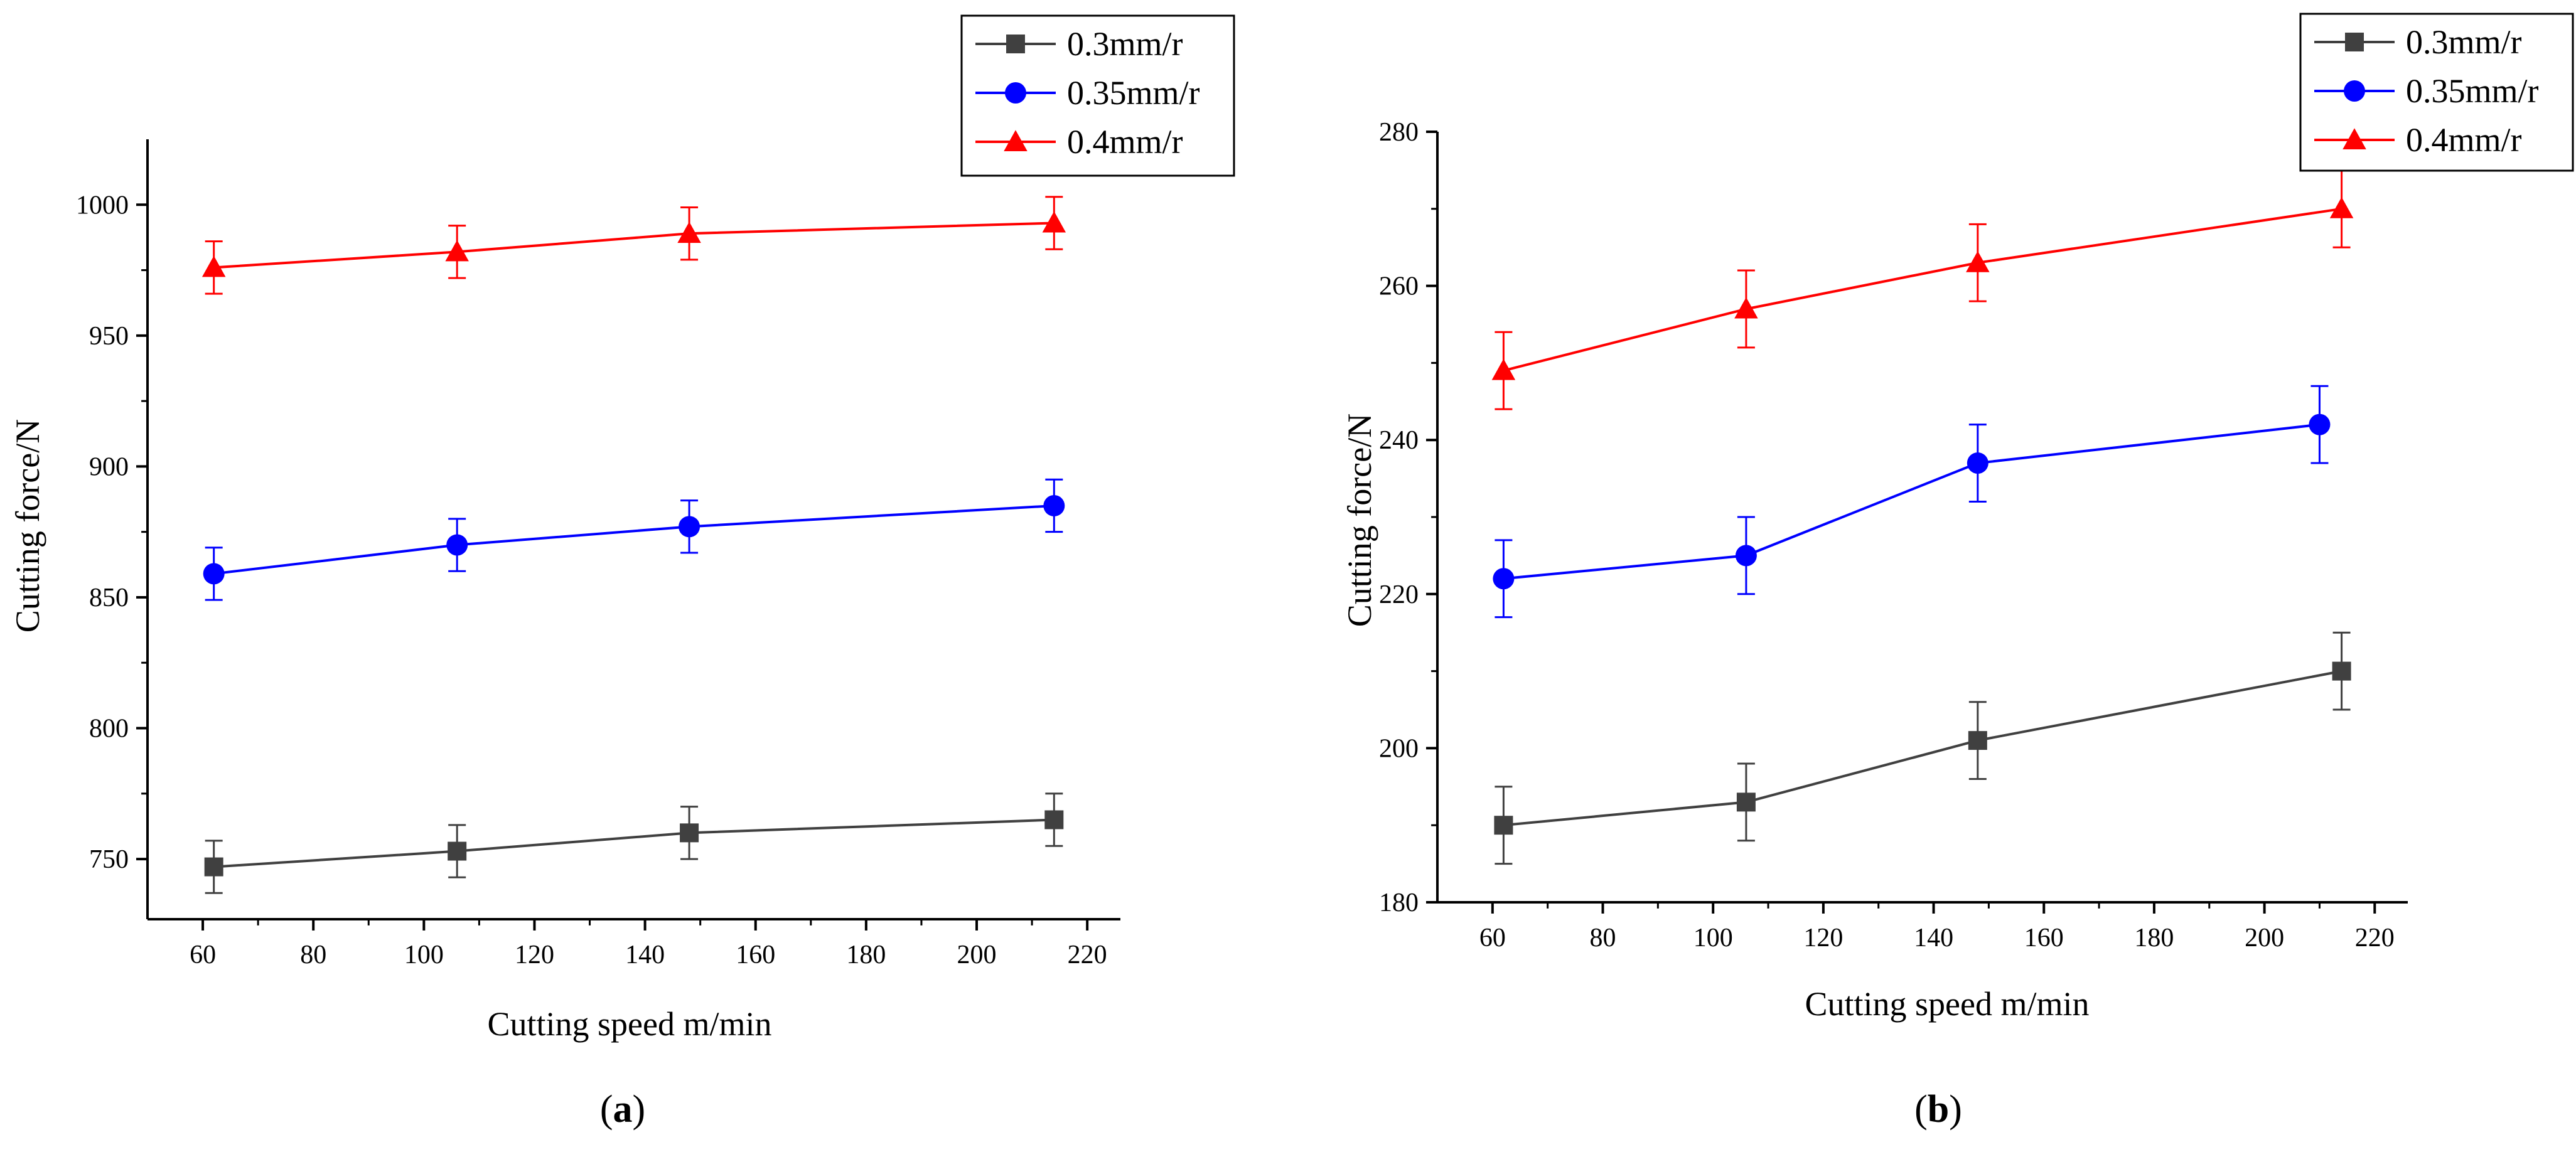 This screenshot has width=2576, height=1152. Describe the element at coordinates (203, 955) in the screenshot. I see `x-tick-label-a: 60` at that location.